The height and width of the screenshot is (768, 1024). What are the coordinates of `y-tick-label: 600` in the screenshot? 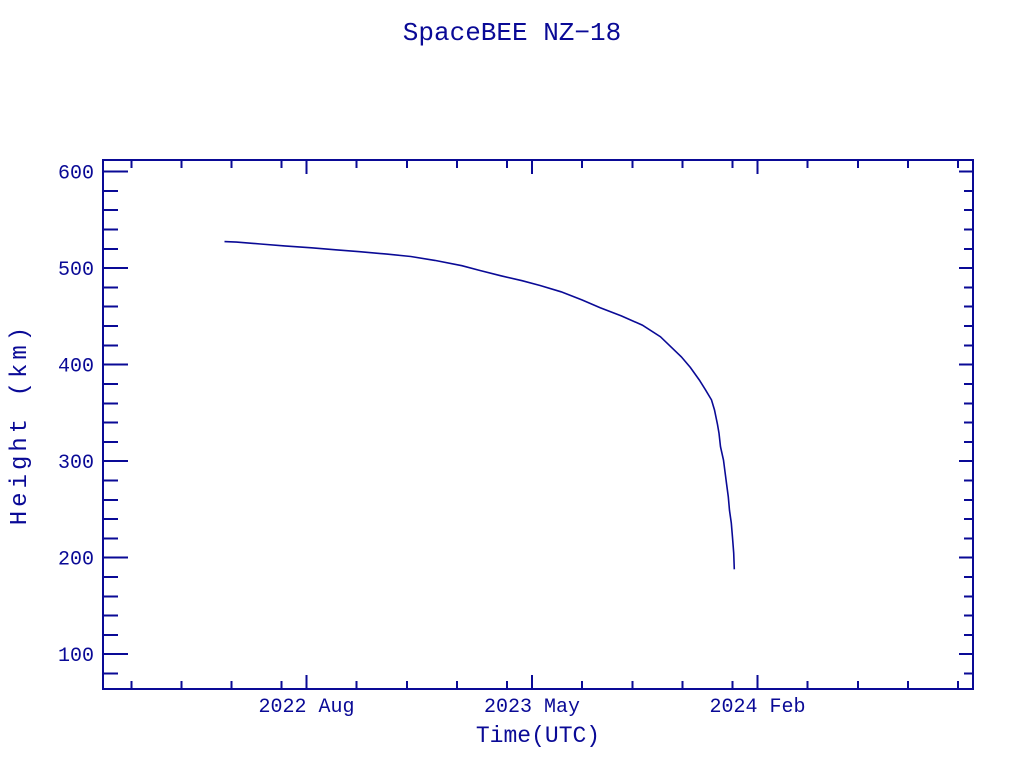 It's located at (76, 174).